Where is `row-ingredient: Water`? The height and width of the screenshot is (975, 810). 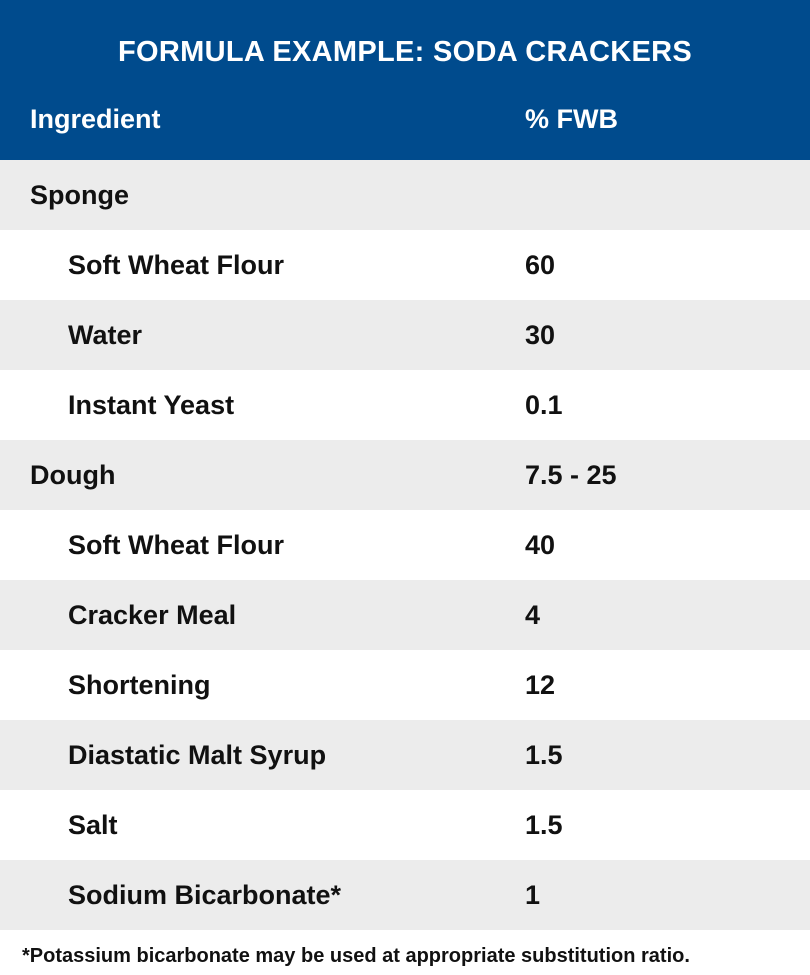 row-ingredient: Water is located at coordinates (105, 335).